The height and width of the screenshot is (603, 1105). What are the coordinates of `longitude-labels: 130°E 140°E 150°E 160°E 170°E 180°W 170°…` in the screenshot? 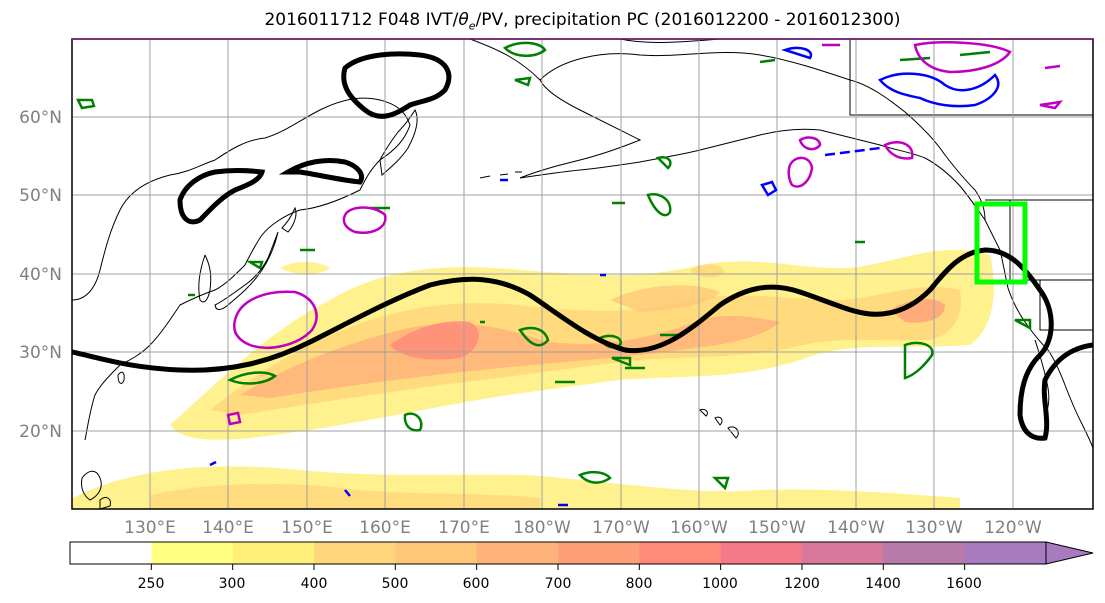 It's located at (583, 528).